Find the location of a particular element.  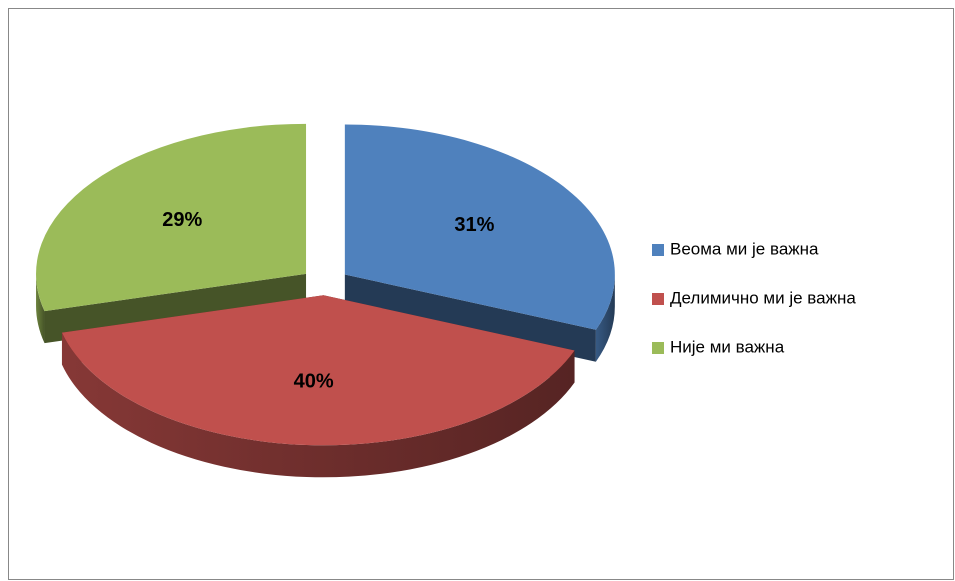

data-label: 40% is located at coordinates (314, 381).